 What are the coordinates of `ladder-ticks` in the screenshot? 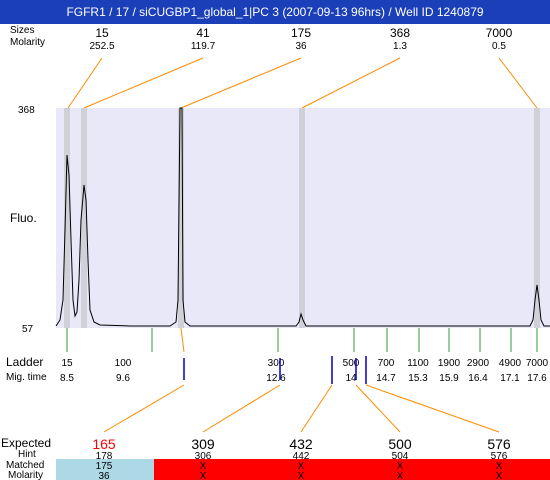 It's located at (302, 340).